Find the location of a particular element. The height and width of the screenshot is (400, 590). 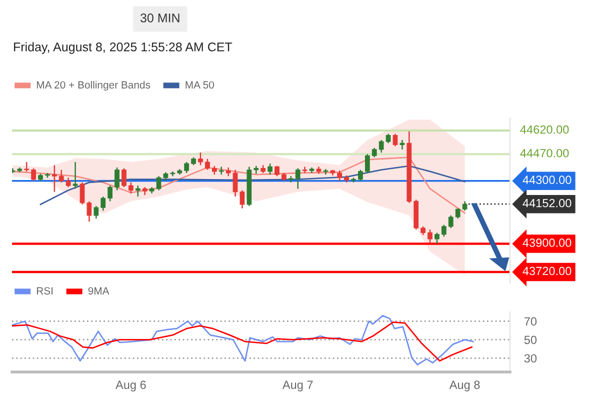

x-tick-label: Aug 6 is located at coordinates (131, 386).